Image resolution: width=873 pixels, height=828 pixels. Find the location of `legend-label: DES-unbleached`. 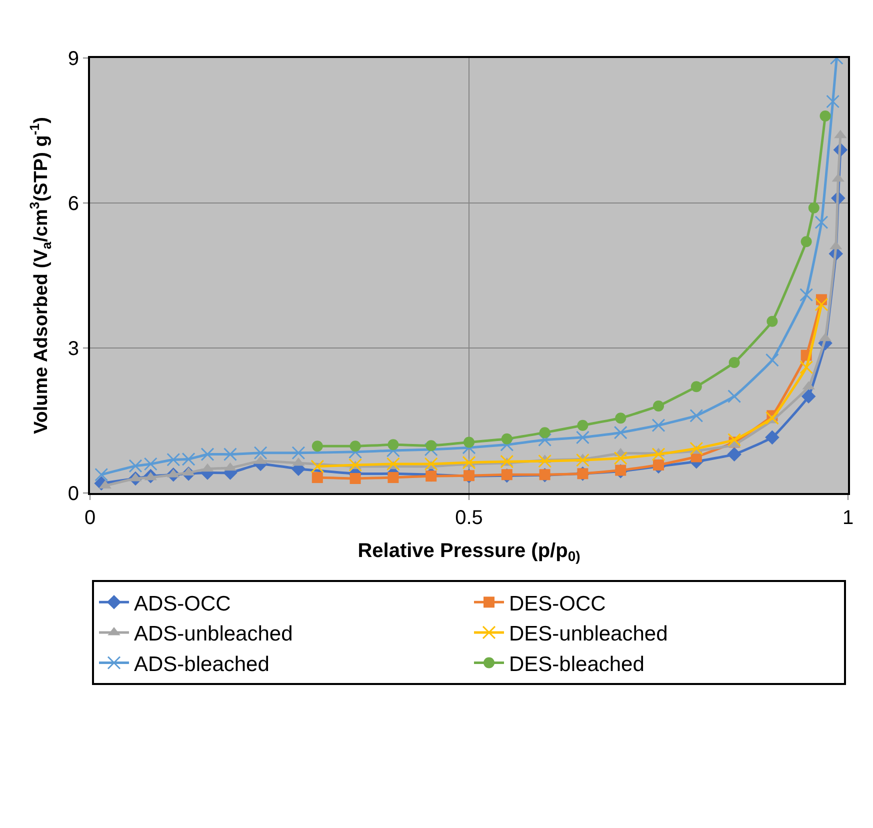

legend-label: DES-unbleached is located at coordinates (588, 634).